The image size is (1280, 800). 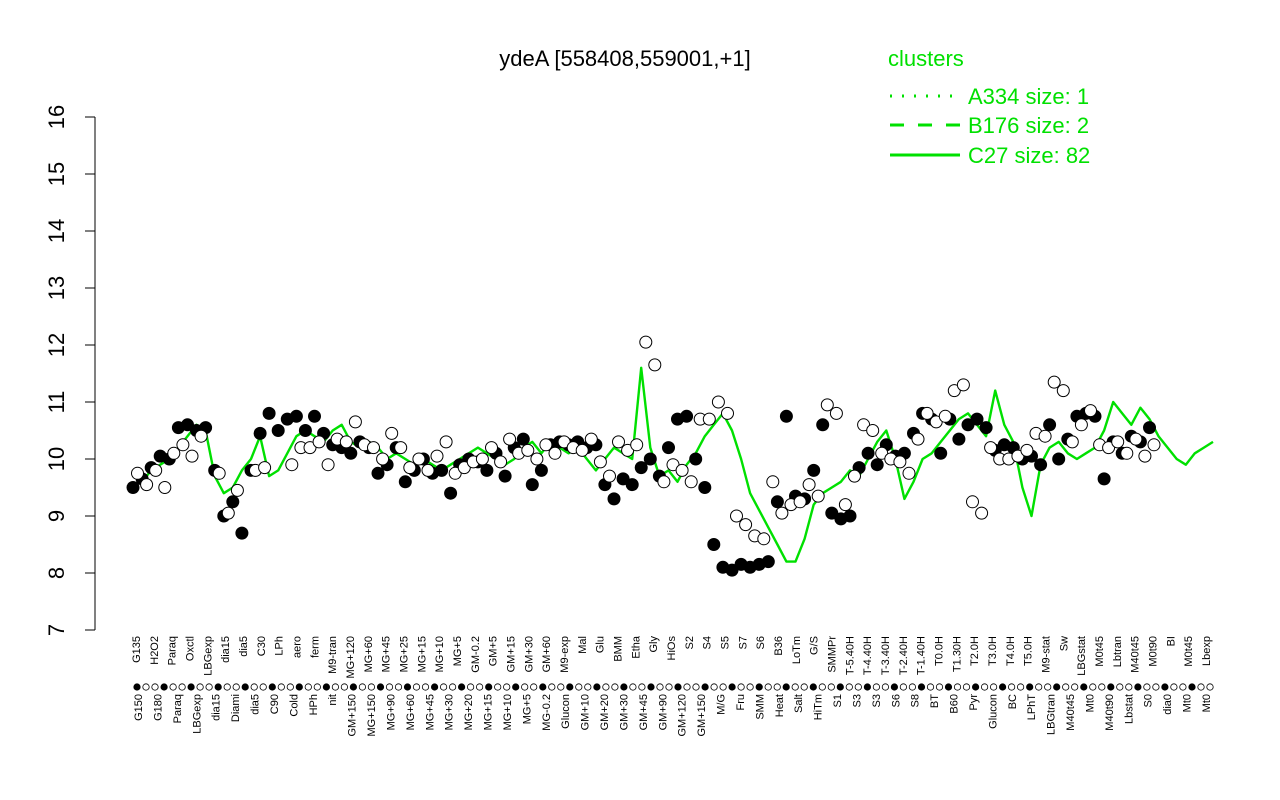 What do you see at coordinates (173, 650) in the screenshot?
I see `x-tick-label-top: Paraq` at bounding box center [173, 650].